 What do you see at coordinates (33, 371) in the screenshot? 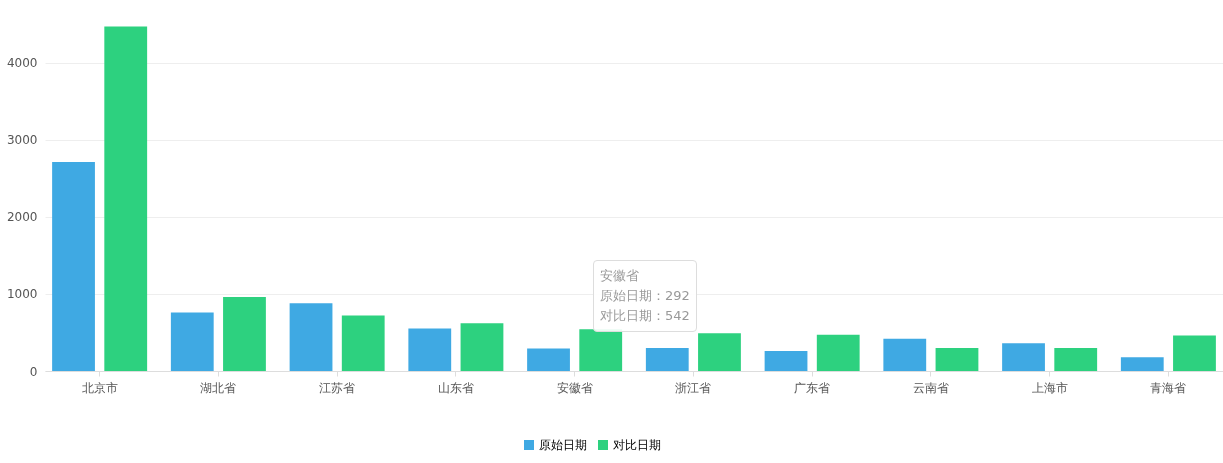
I see `y-tick-label: 0` at bounding box center [33, 371].